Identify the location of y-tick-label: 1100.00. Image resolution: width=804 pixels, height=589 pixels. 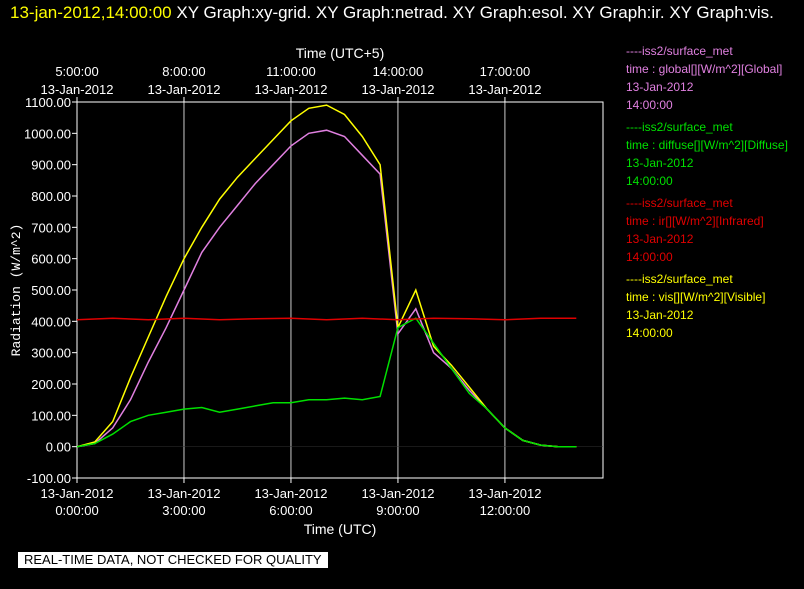
(48, 102).